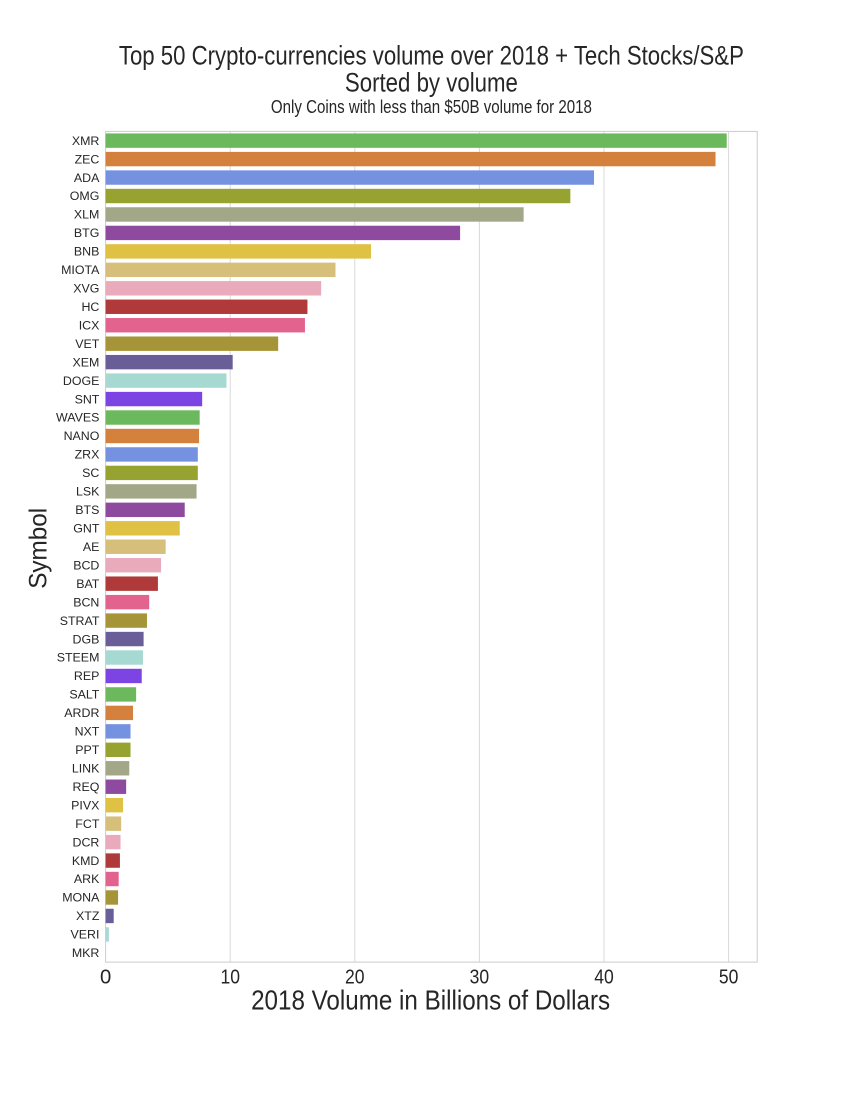 This screenshot has height=1099, width=842. What do you see at coordinates (86, 289) in the screenshot?
I see `svg-text: XVG` at bounding box center [86, 289].